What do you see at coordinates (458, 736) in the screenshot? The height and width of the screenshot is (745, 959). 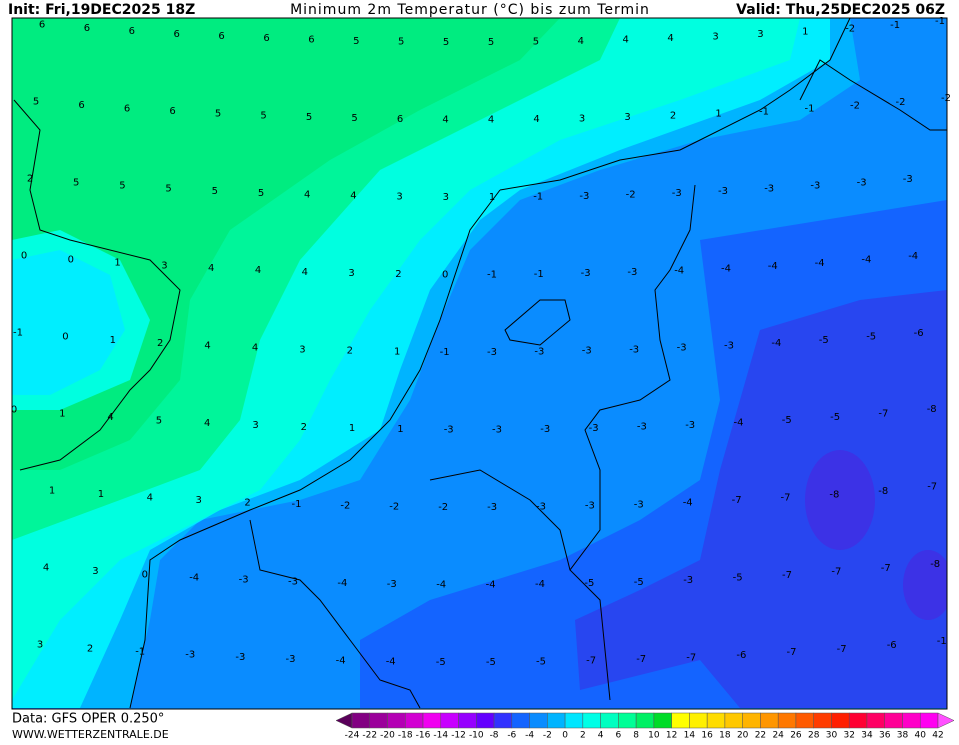 I see `colorbar-label: -12` at bounding box center [458, 736].